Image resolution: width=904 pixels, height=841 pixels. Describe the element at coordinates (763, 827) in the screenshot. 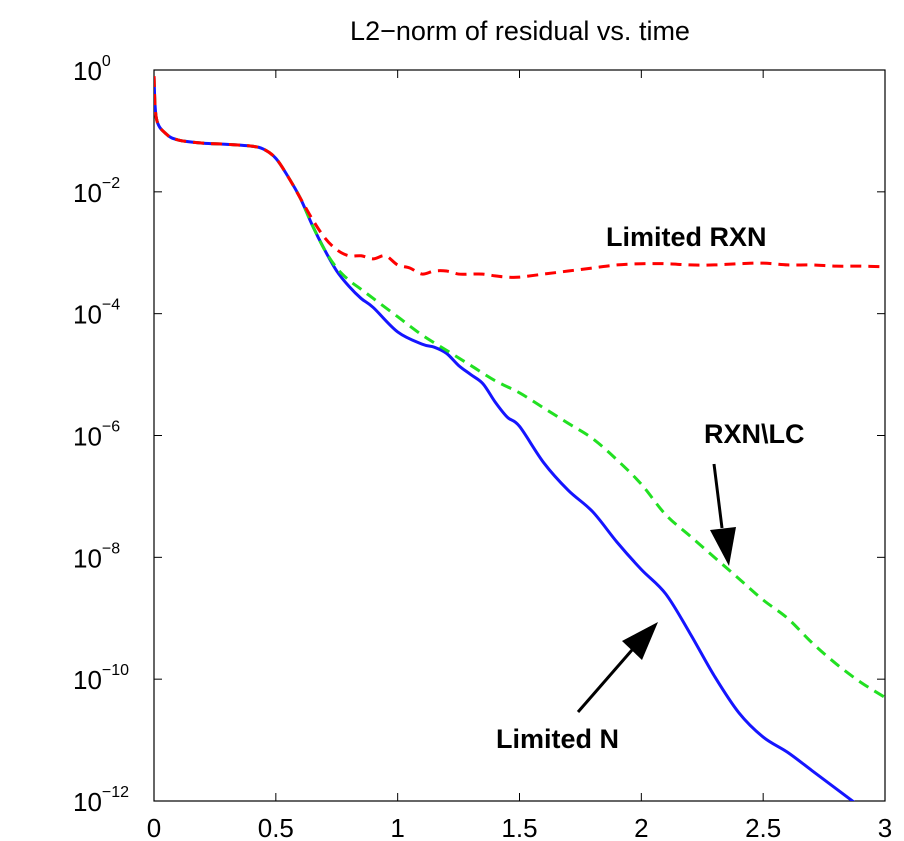

I see `x-tick-label: 2.5` at that location.